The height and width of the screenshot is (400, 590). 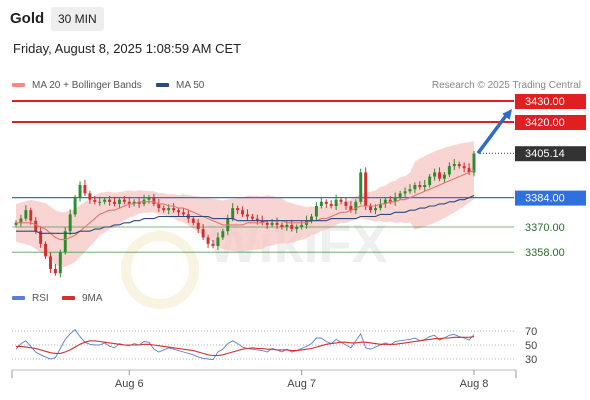 I want to click on legend-swatch-ma50, so click(x=162, y=85).